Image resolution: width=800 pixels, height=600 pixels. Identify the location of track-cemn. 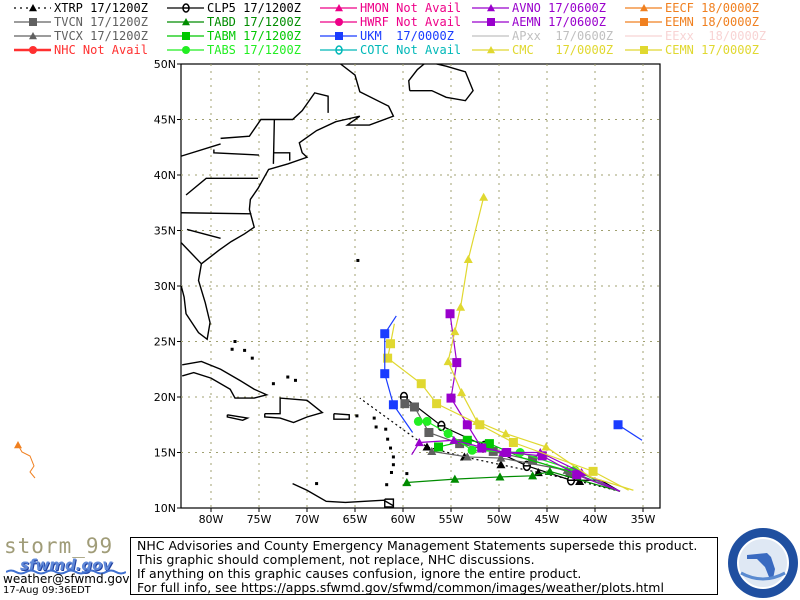
(506, 407).